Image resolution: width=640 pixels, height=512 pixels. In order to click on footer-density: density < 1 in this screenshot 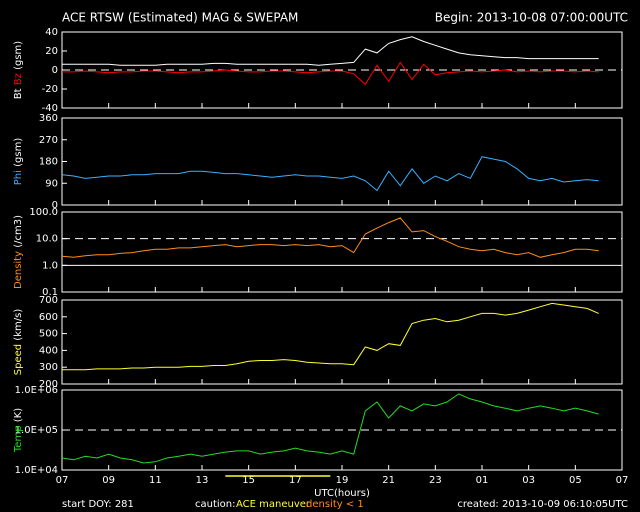, I will do `click(335, 504)`.